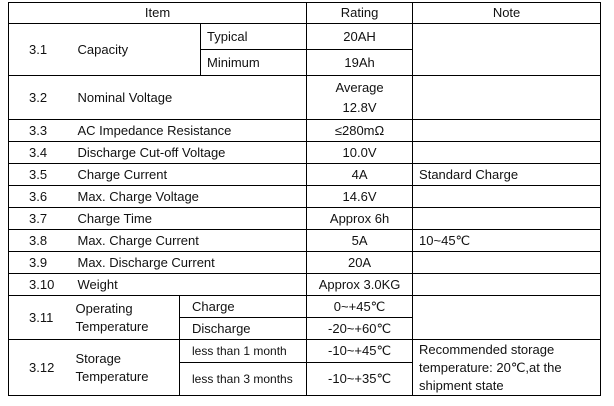 The height and width of the screenshot is (406, 614). What do you see at coordinates (104, 308) in the screenshot?
I see `item-label-line: Operating` at bounding box center [104, 308].